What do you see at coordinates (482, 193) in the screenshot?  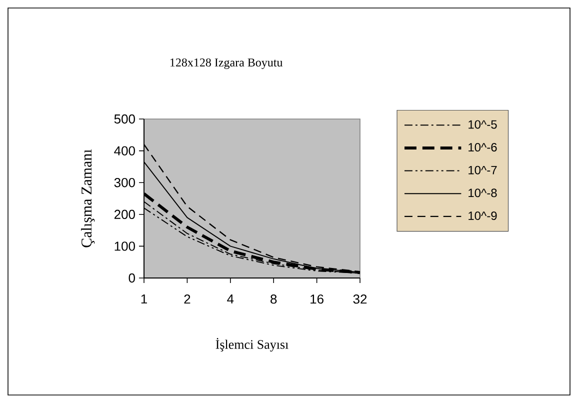 I see `legend-label: 10^-8` at bounding box center [482, 193].